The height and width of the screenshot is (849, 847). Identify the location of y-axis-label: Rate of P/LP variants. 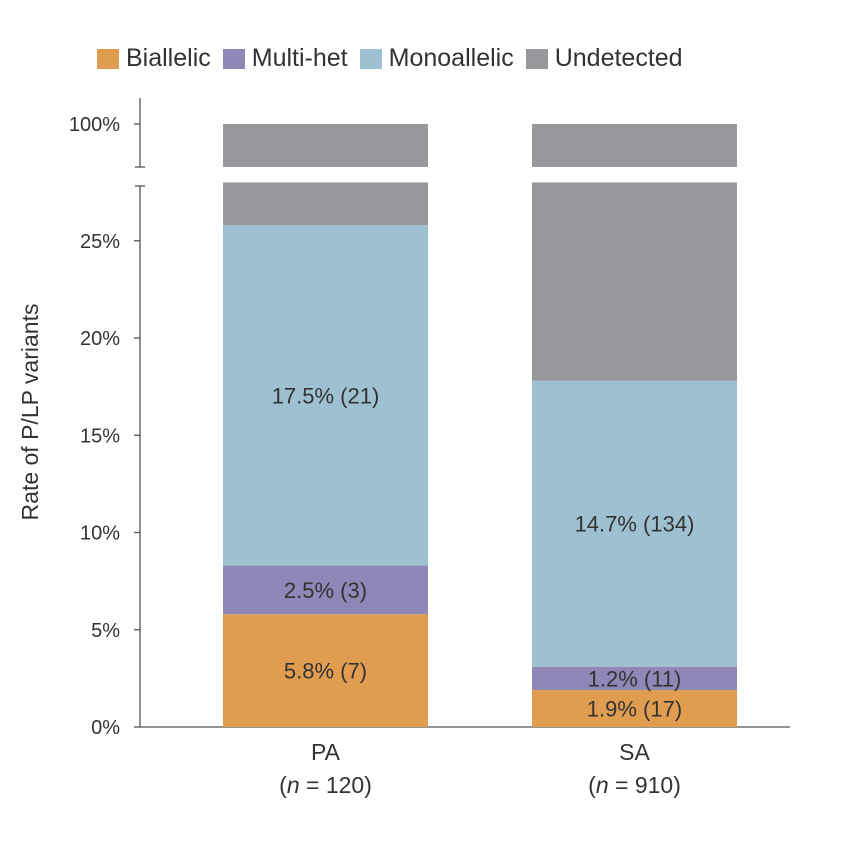
(30, 412).